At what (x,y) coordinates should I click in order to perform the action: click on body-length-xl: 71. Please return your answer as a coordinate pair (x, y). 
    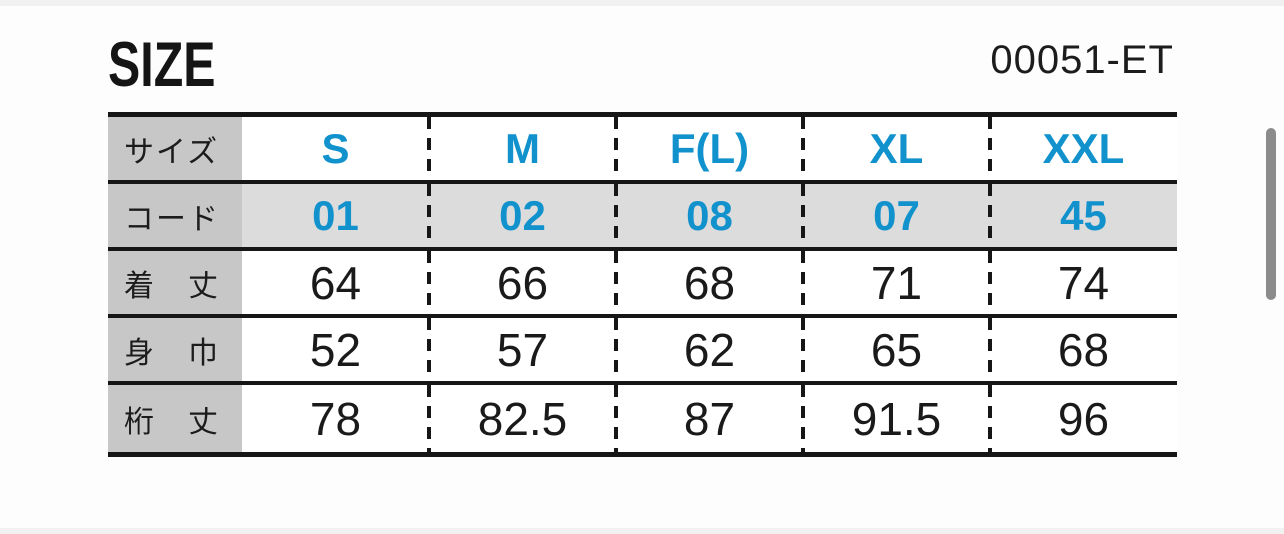
    Looking at the image, I should click on (895, 282).